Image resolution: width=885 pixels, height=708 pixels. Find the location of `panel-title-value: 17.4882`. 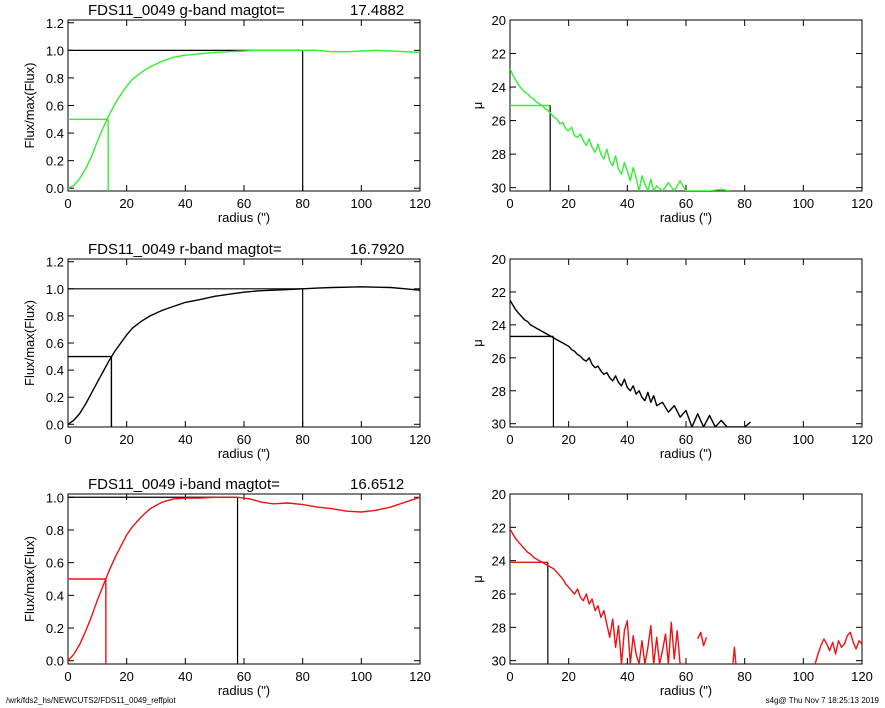

panel-title-value: 17.4882 is located at coordinates (377, 10).